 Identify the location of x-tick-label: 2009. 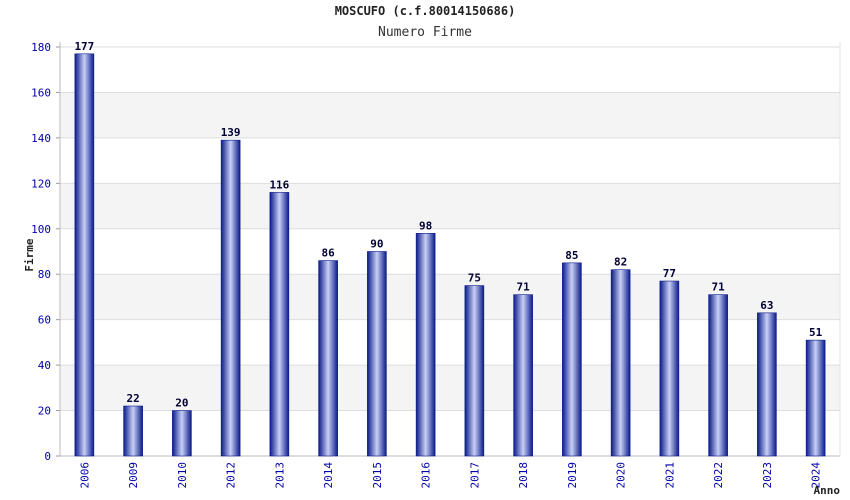
(133, 475).